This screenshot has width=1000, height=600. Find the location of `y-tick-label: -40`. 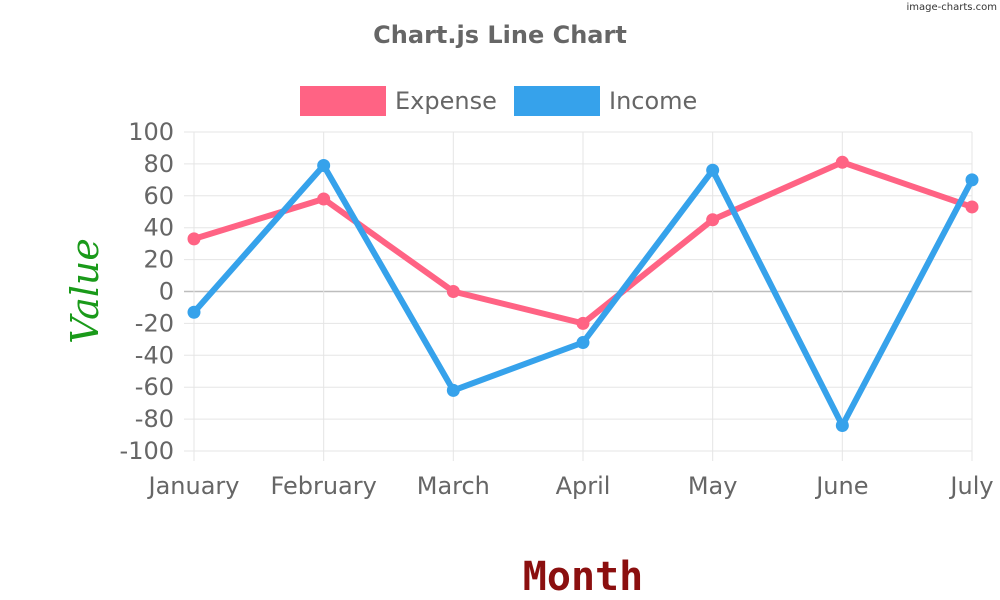

y-tick-label: -40 is located at coordinates (154, 355).